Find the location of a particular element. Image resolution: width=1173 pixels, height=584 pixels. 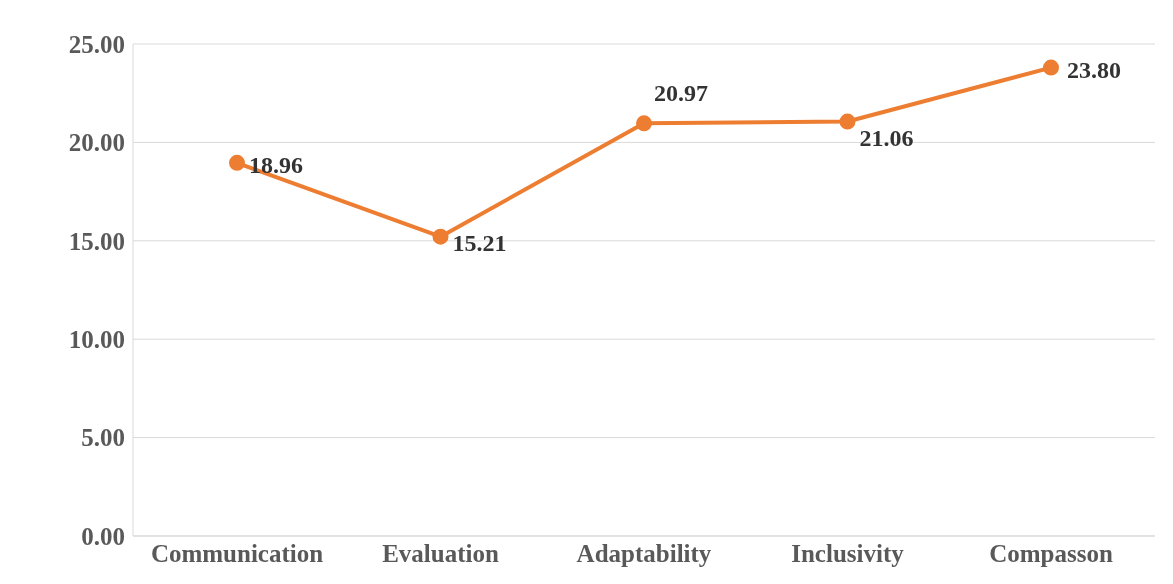

y-tick-label: 25.00 is located at coordinates (96, 44).